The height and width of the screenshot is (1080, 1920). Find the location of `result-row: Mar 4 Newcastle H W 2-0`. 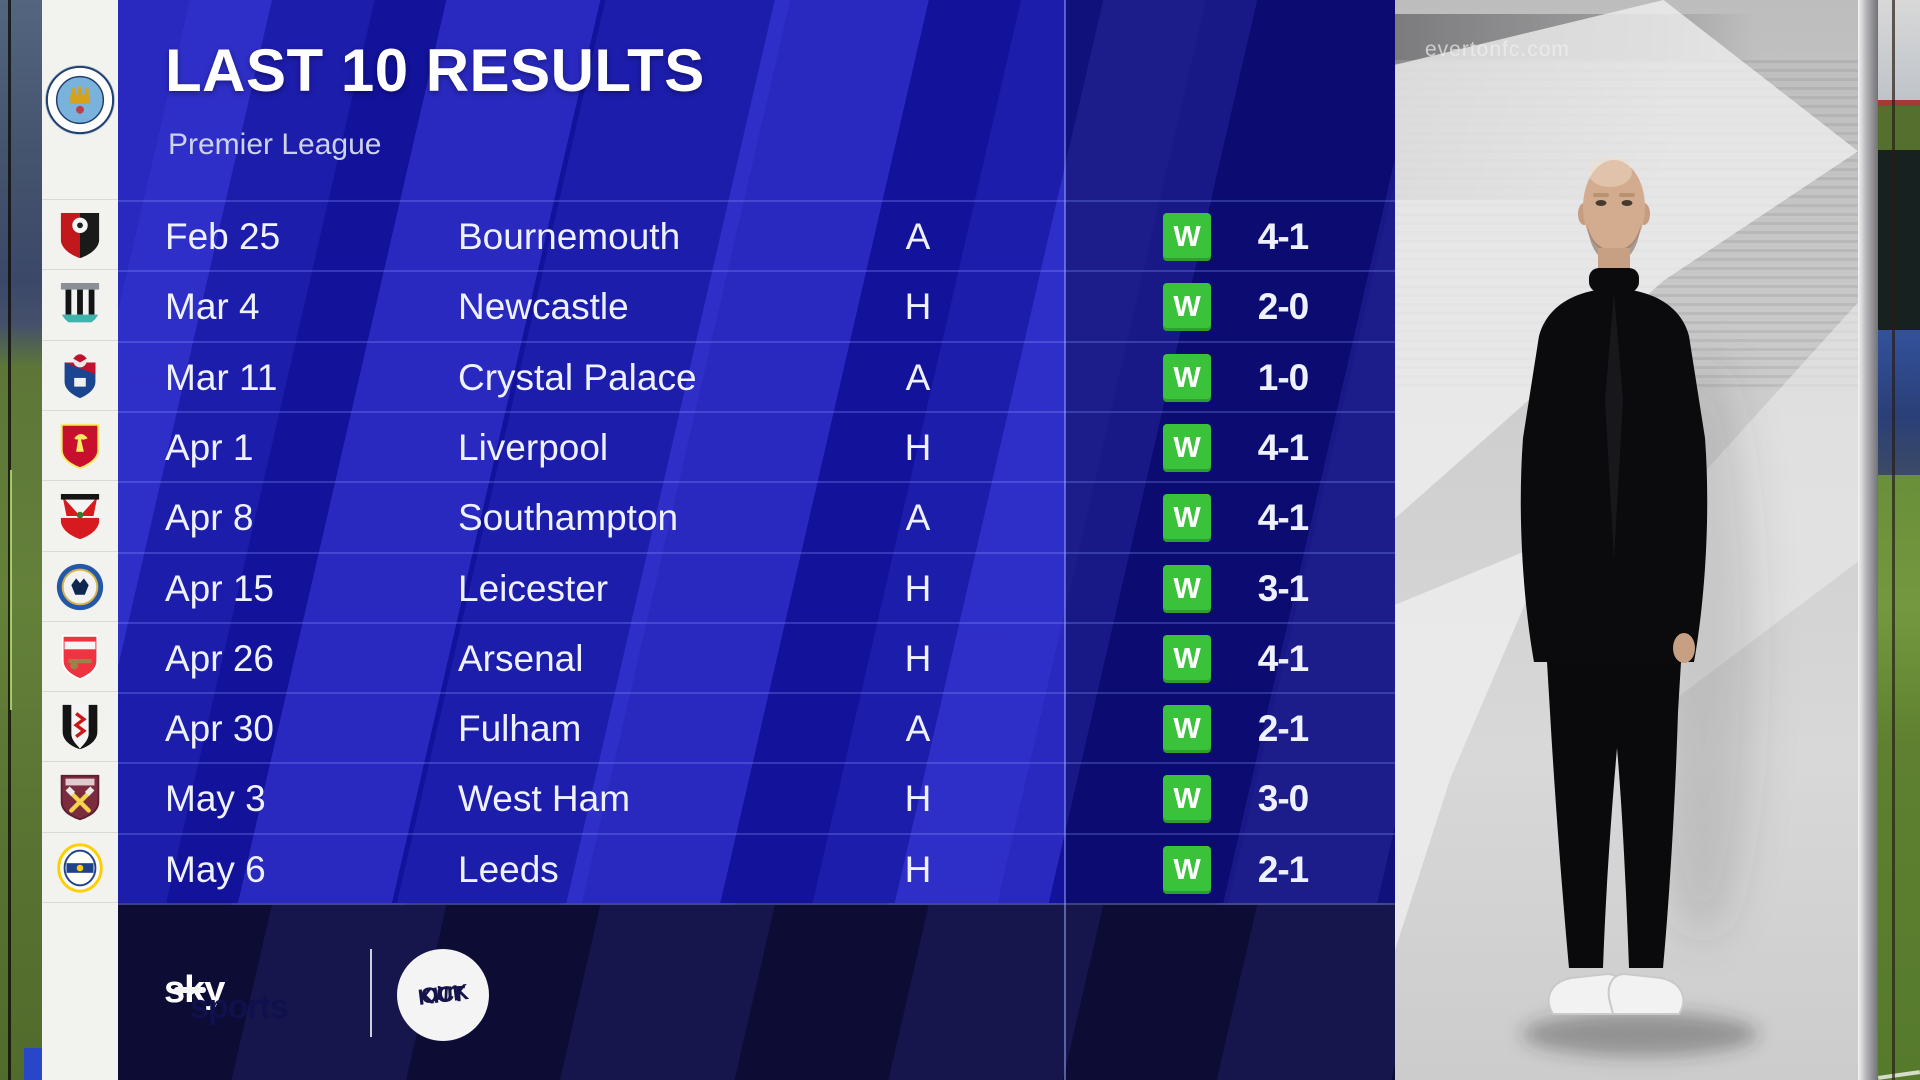

result-row: Mar 4 Newcastle H W 2-0 is located at coordinates (756, 305).